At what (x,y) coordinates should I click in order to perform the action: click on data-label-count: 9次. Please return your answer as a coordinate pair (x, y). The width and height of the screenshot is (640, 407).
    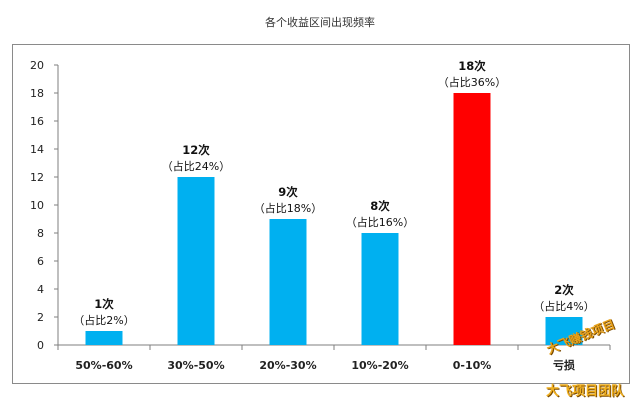
    Looking at the image, I should click on (288, 192).